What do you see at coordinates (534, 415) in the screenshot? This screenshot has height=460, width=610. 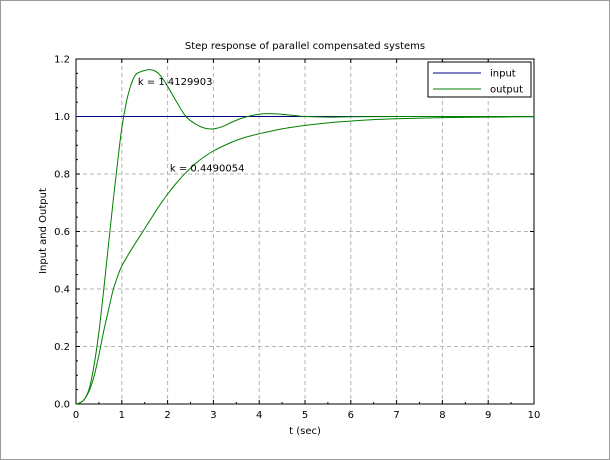 I see `x-tick-label: 10` at bounding box center [534, 415].